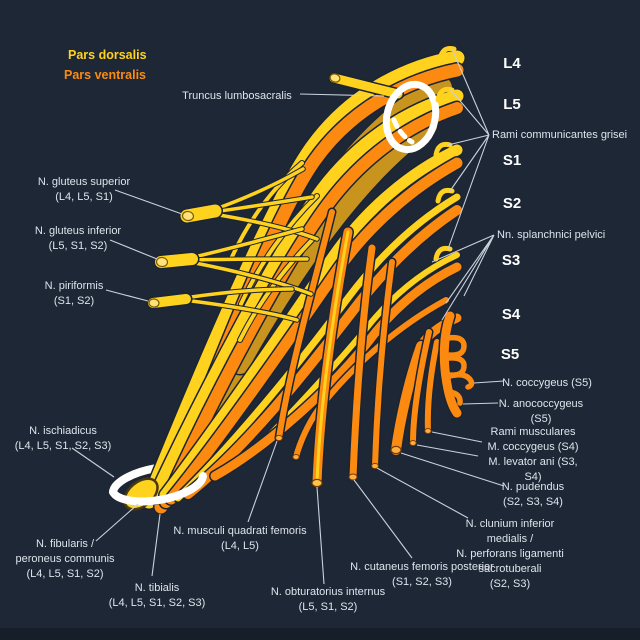 Image resolution: width=640 pixels, height=640 pixels. What do you see at coordinates (107, 55) in the screenshot?
I see `legend-pars-dorsalis: Pars dorsalis` at bounding box center [107, 55].